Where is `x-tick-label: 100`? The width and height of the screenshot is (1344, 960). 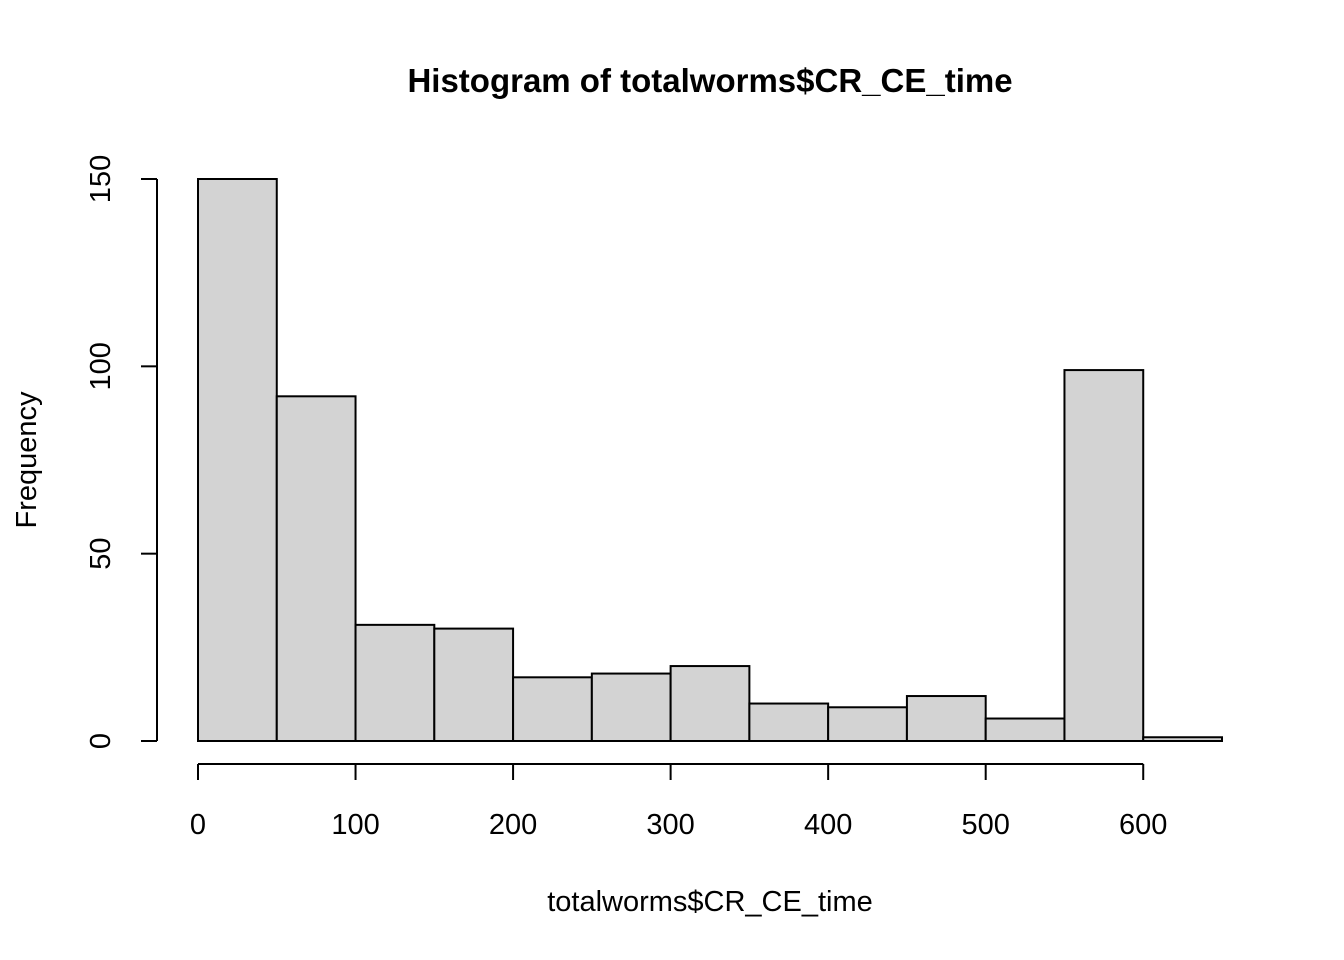
x-tick-label: 100 is located at coordinates (355, 825).